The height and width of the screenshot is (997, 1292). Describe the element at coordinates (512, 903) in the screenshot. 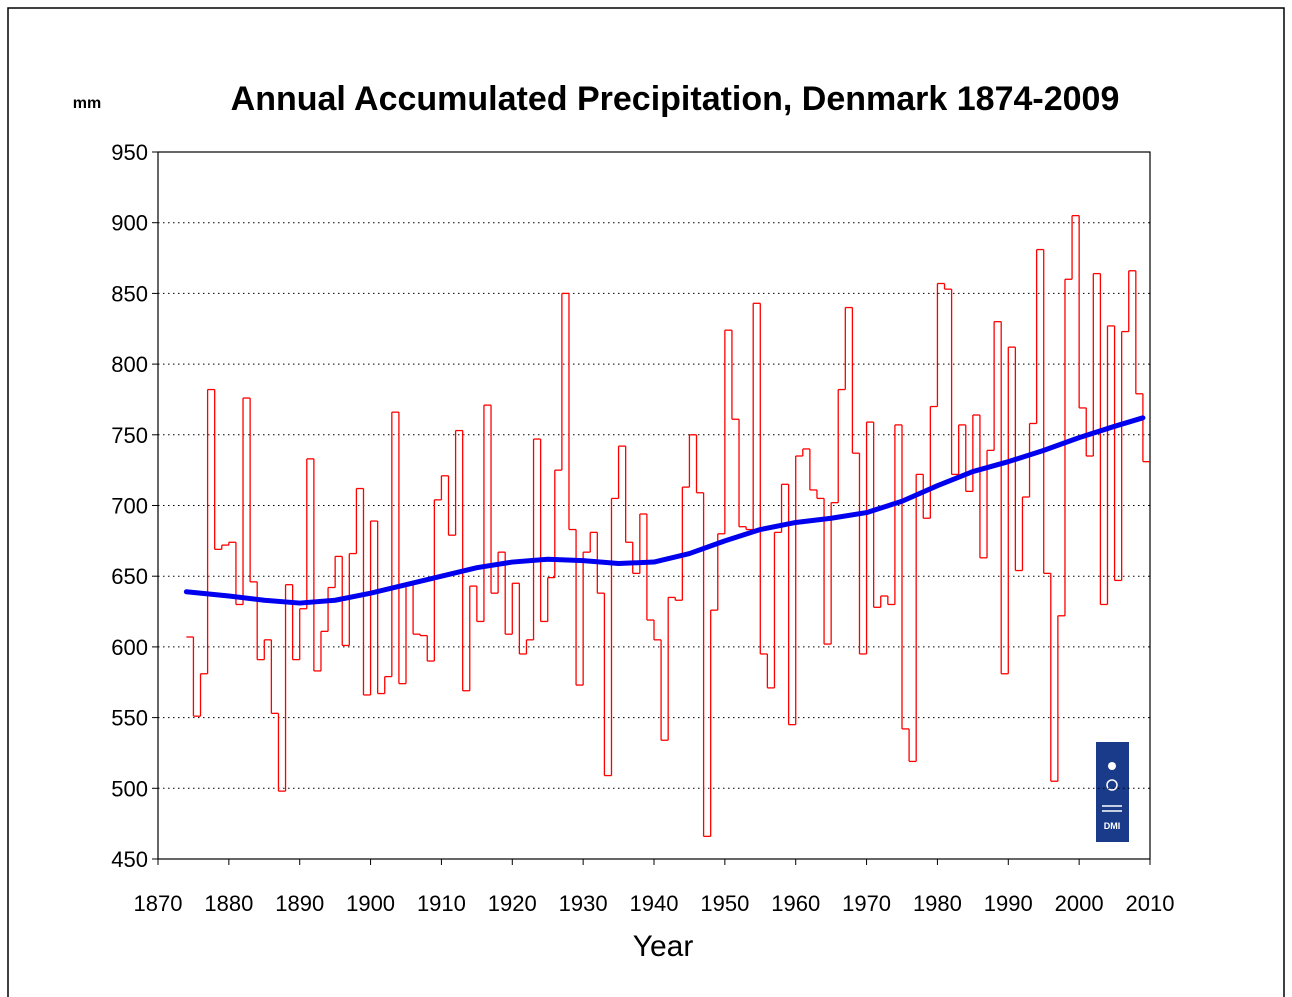

I see `x-tick-label: 1920` at that location.